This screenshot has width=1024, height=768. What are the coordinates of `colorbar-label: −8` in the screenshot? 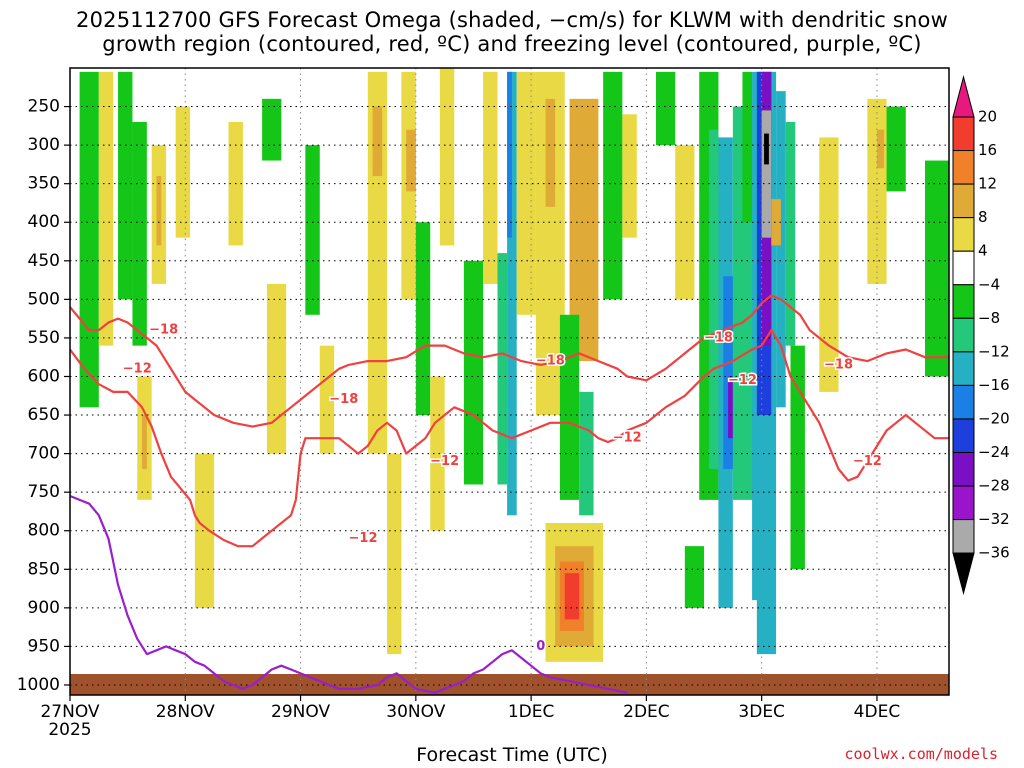 It's located at (989, 318).